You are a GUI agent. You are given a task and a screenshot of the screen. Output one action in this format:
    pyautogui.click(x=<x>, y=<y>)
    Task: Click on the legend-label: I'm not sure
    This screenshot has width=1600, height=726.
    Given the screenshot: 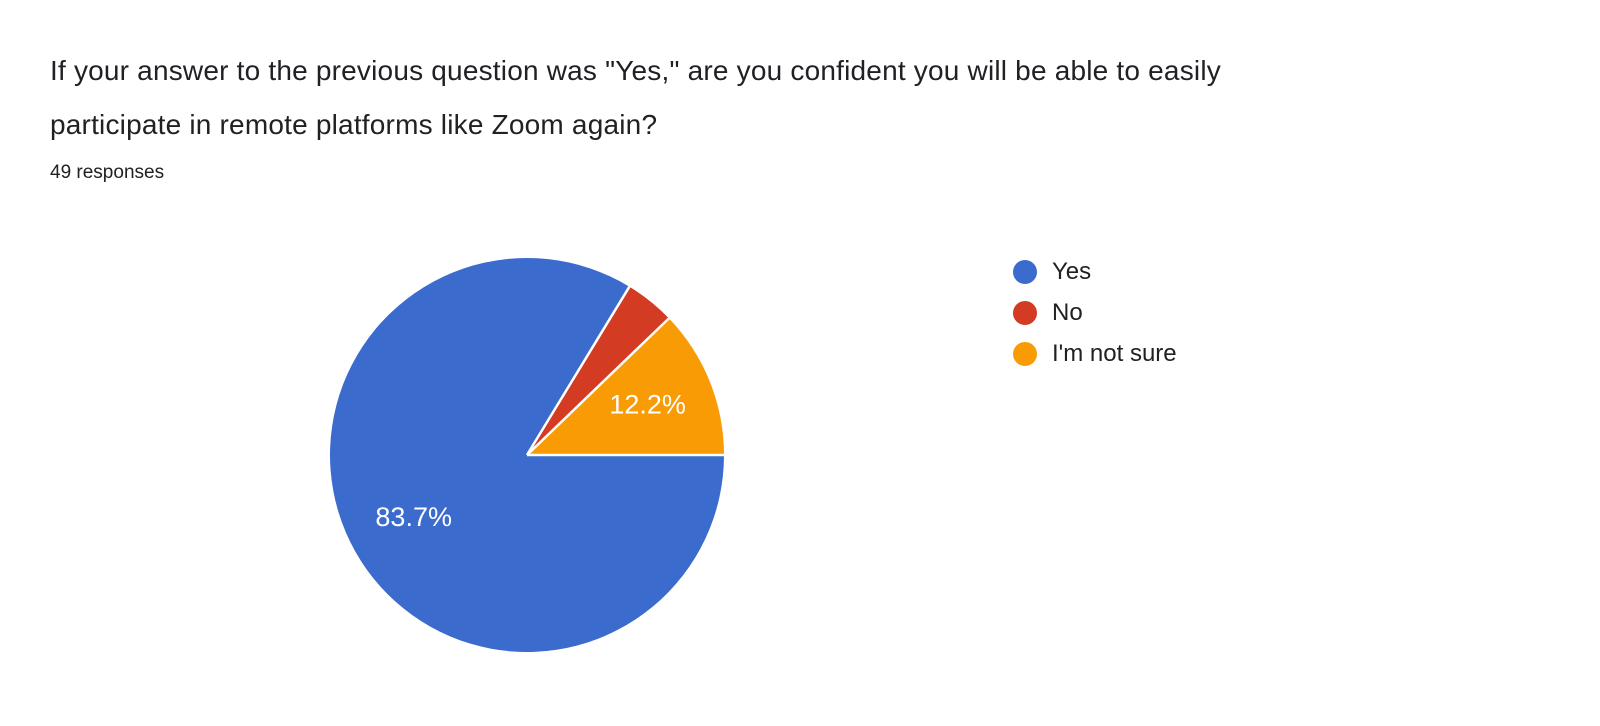 What is the action you would take?
    pyautogui.click(x=1114, y=353)
    